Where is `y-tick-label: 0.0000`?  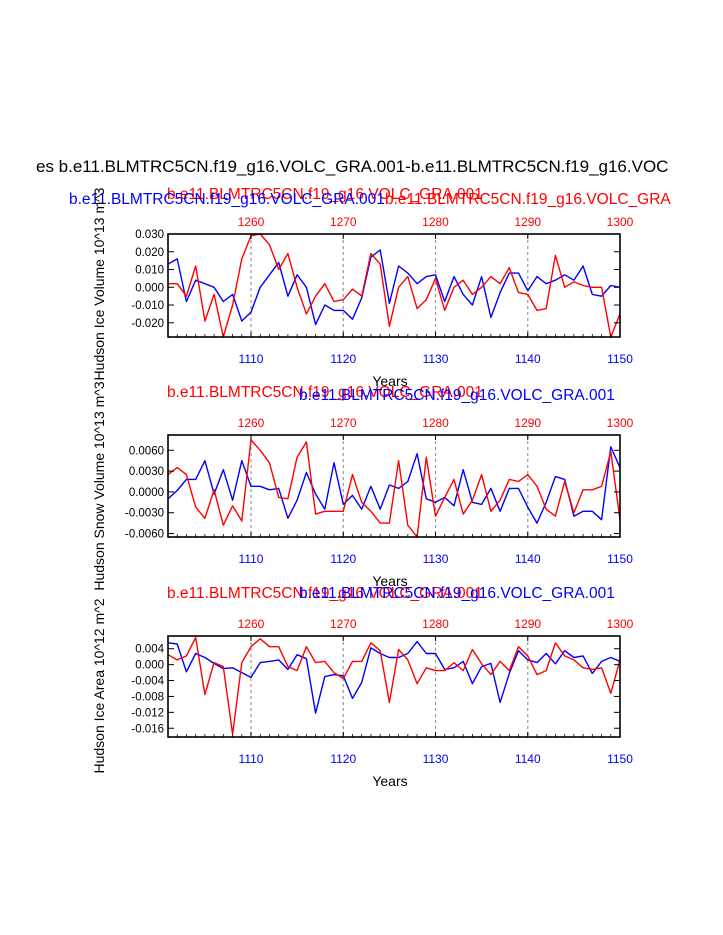 y-tick-label: 0.0000 is located at coordinates (146, 493).